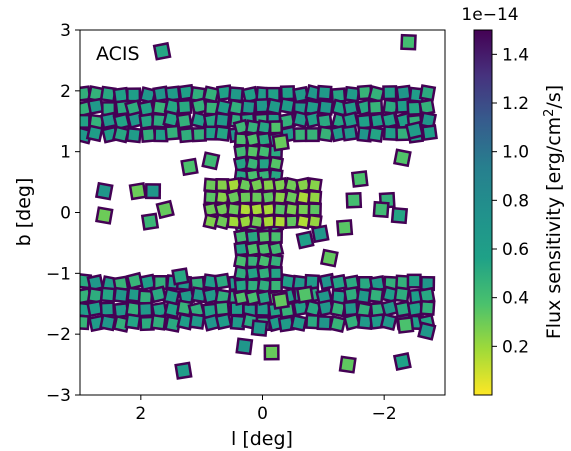 The height and width of the screenshot is (451, 571). I want to click on y-tick-label: 0, so click(65, 214).